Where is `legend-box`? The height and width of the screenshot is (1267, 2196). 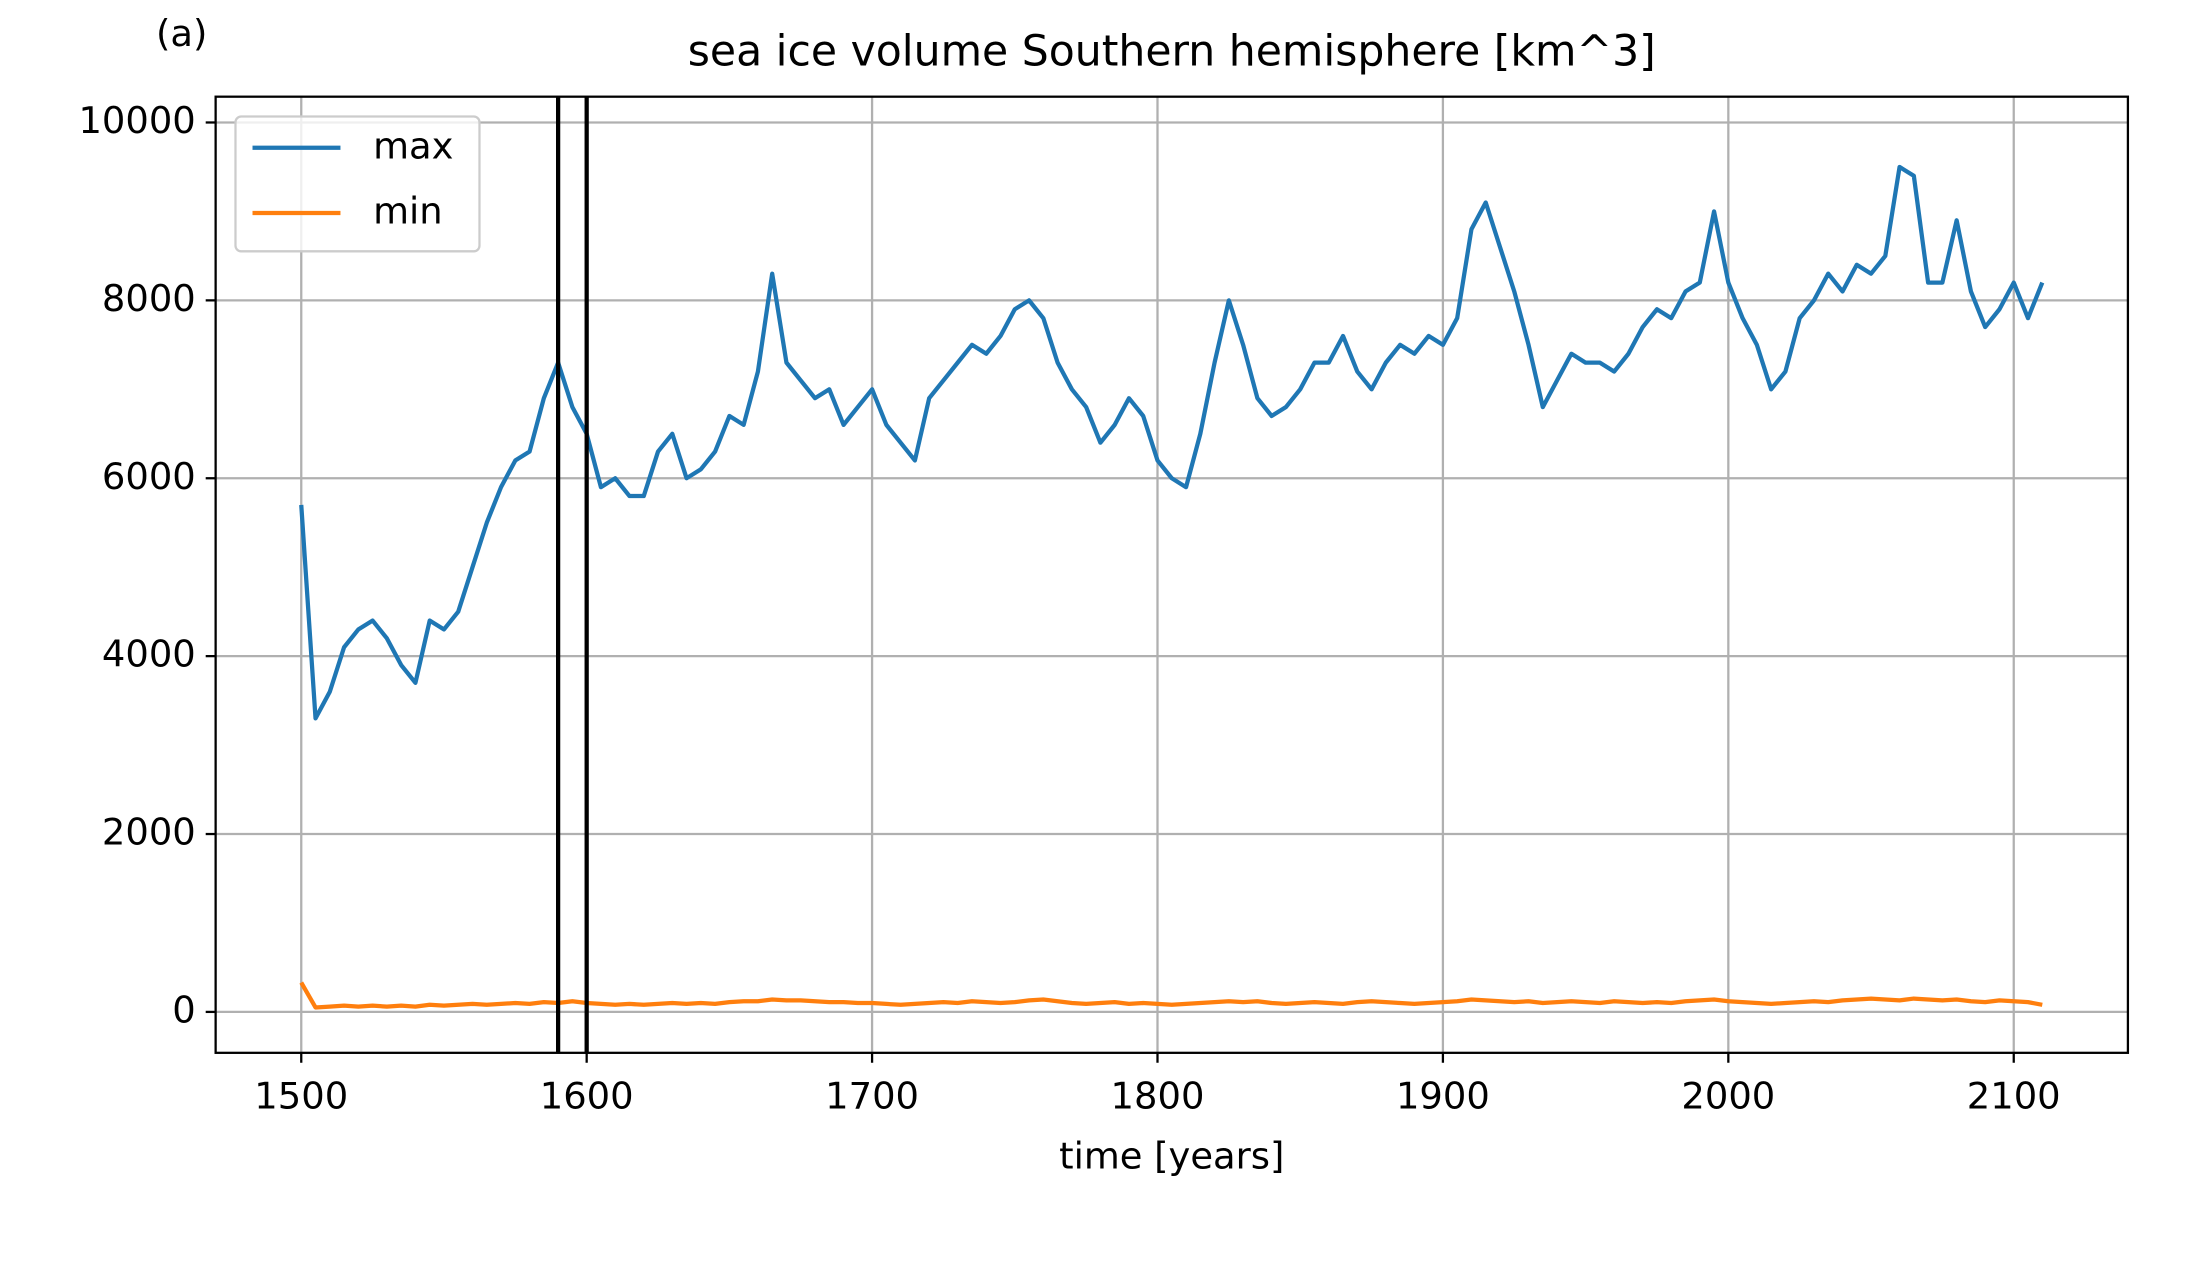 legend-box is located at coordinates (357, 184).